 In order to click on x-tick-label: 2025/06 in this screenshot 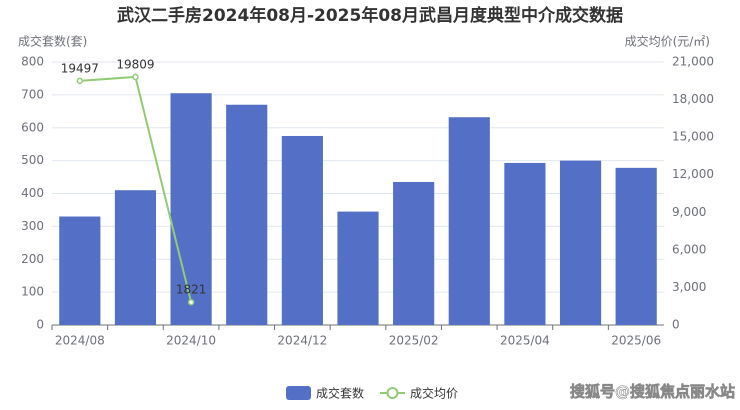, I will do `click(636, 341)`.